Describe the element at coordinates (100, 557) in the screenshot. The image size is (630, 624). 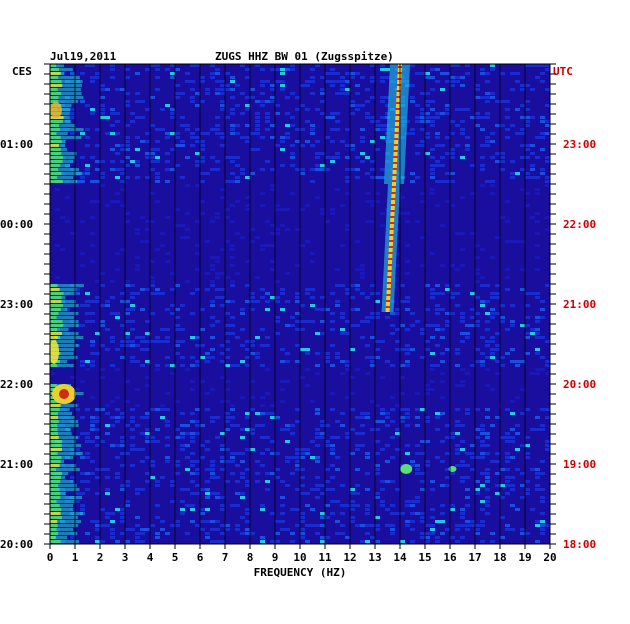
I see `x-tick-label: 2` at that location.